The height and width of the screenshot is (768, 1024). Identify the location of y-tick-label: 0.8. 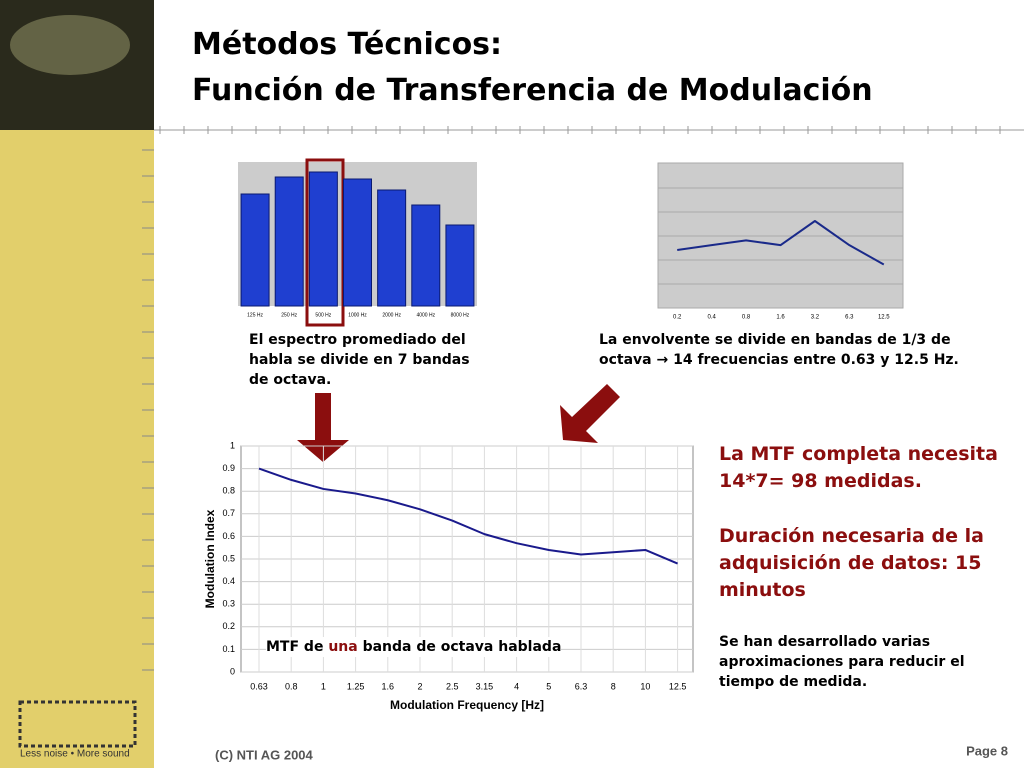
(228, 491).